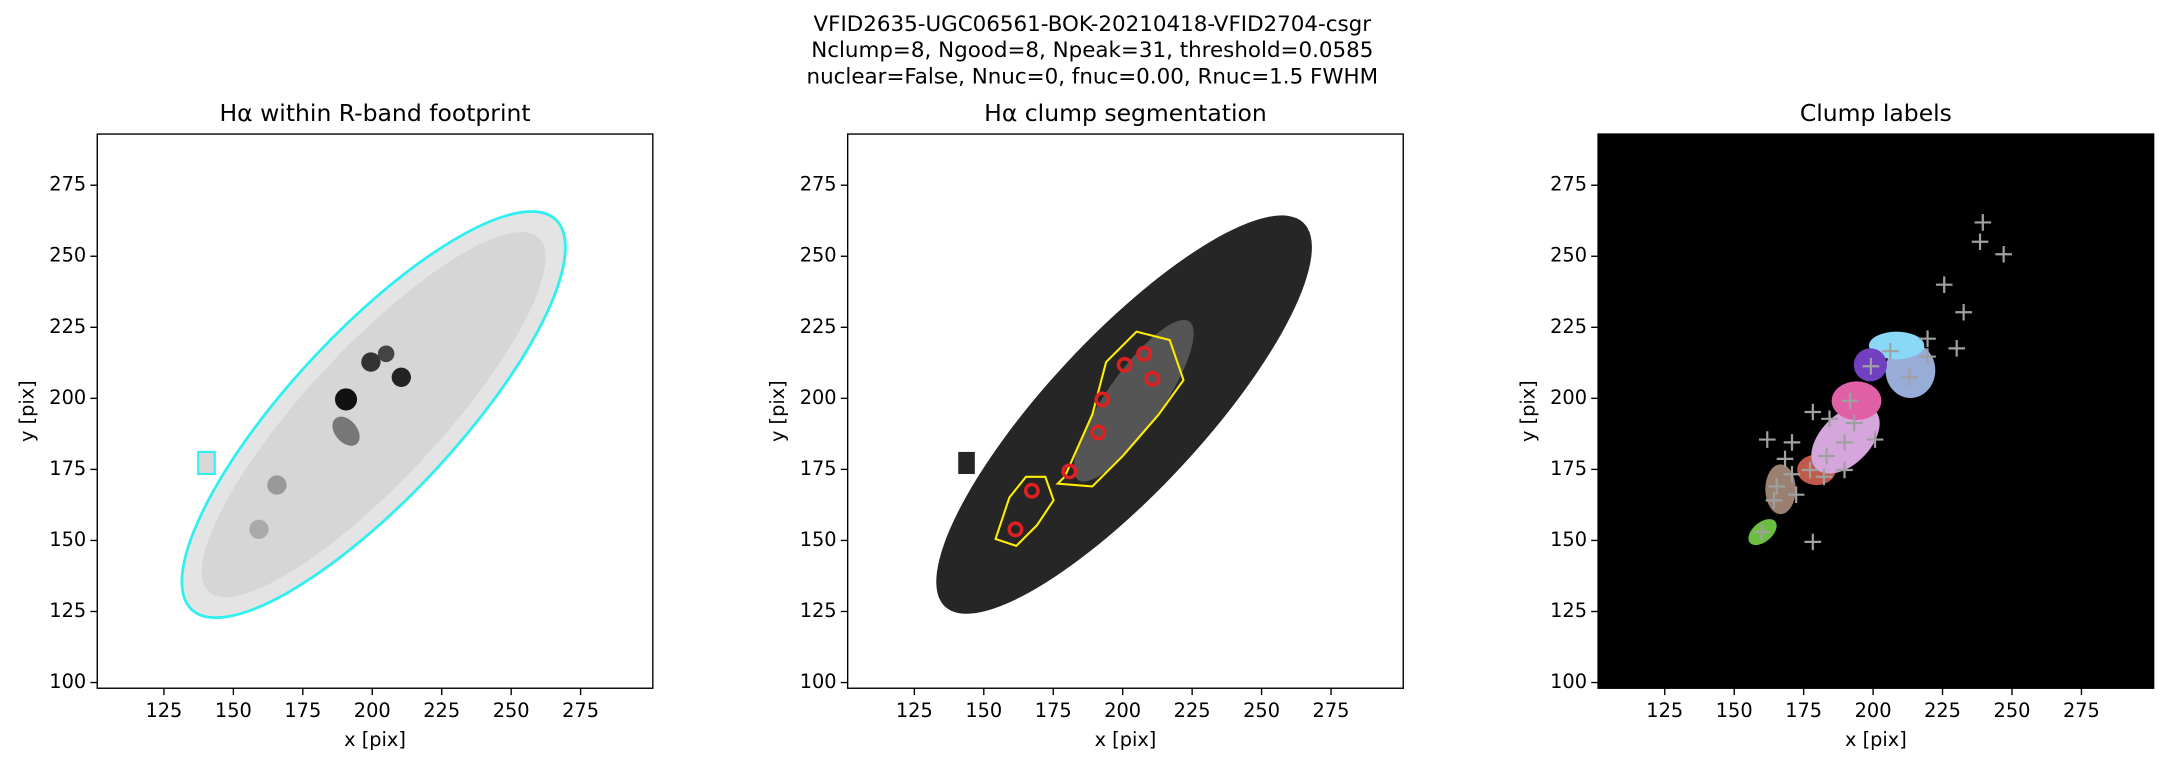  What do you see at coordinates (206, 463) in the screenshot?
I see `footprint-contour` at bounding box center [206, 463].